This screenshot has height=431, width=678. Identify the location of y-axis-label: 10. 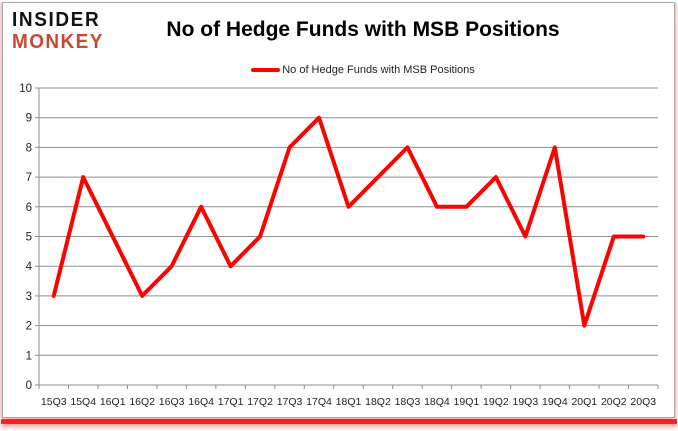
(25, 89).